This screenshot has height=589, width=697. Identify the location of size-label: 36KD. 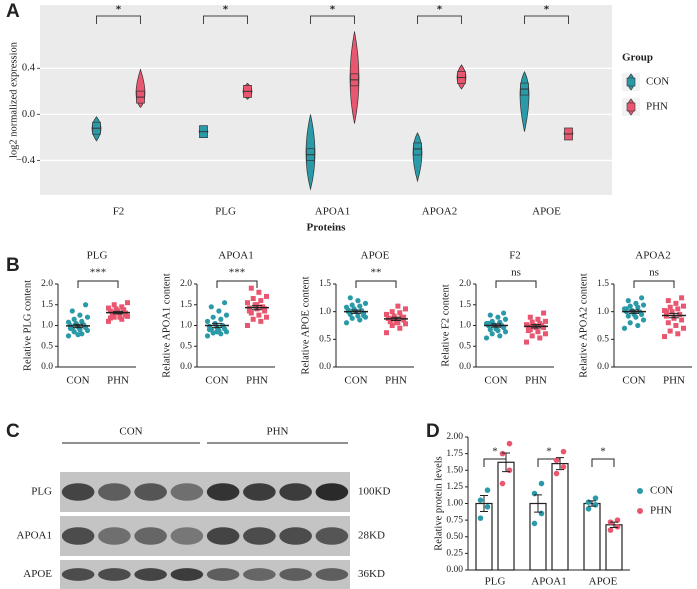
(371, 574).